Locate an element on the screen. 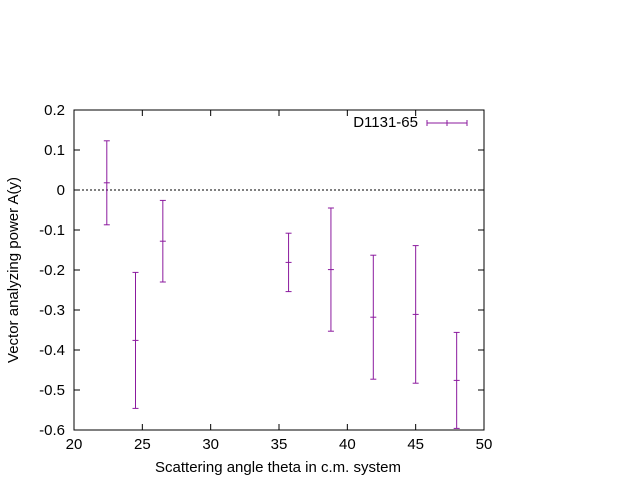 This screenshot has width=640, height=480. x-tick-label: 40 is located at coordinates (347, 444).